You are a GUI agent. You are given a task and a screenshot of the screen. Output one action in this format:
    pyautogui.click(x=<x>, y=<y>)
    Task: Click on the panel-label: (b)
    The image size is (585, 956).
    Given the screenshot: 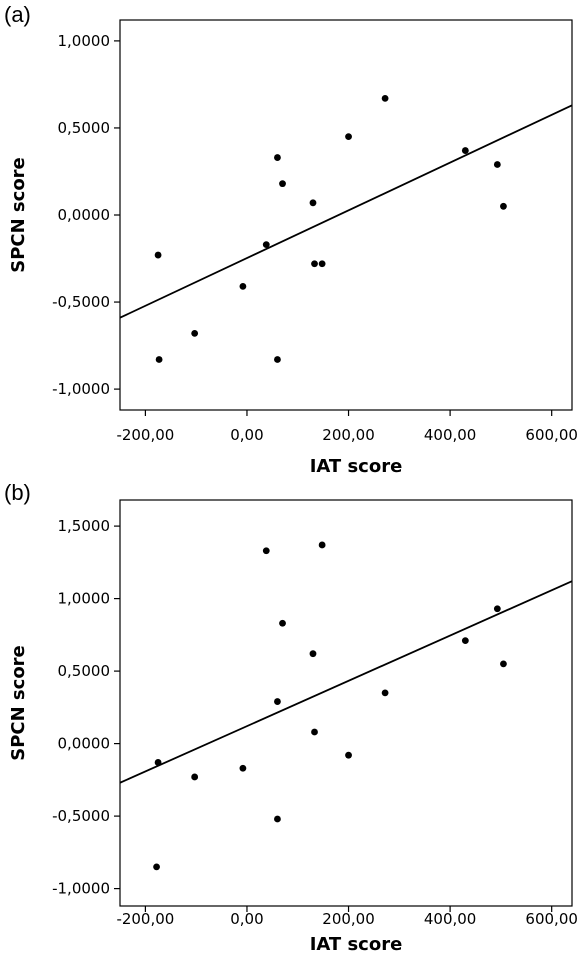 What is the action you would take?
    pyautogui.click(x=17, y=492)
    